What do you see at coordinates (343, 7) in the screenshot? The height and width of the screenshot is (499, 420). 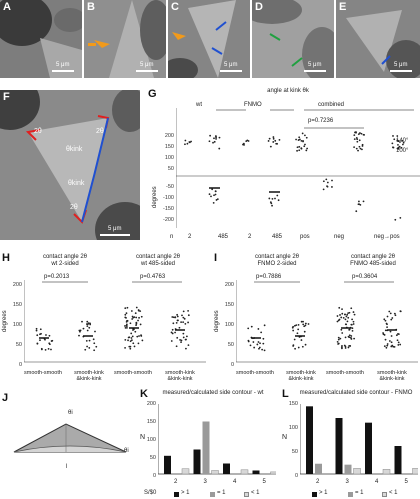 I see `panel-e-label: E` at bounding box center [343, 7].